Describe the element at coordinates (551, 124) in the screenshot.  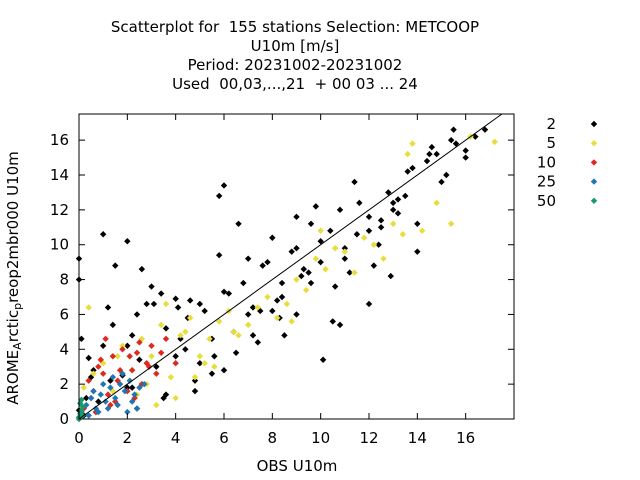
I see `legend-label: 2` at that location.